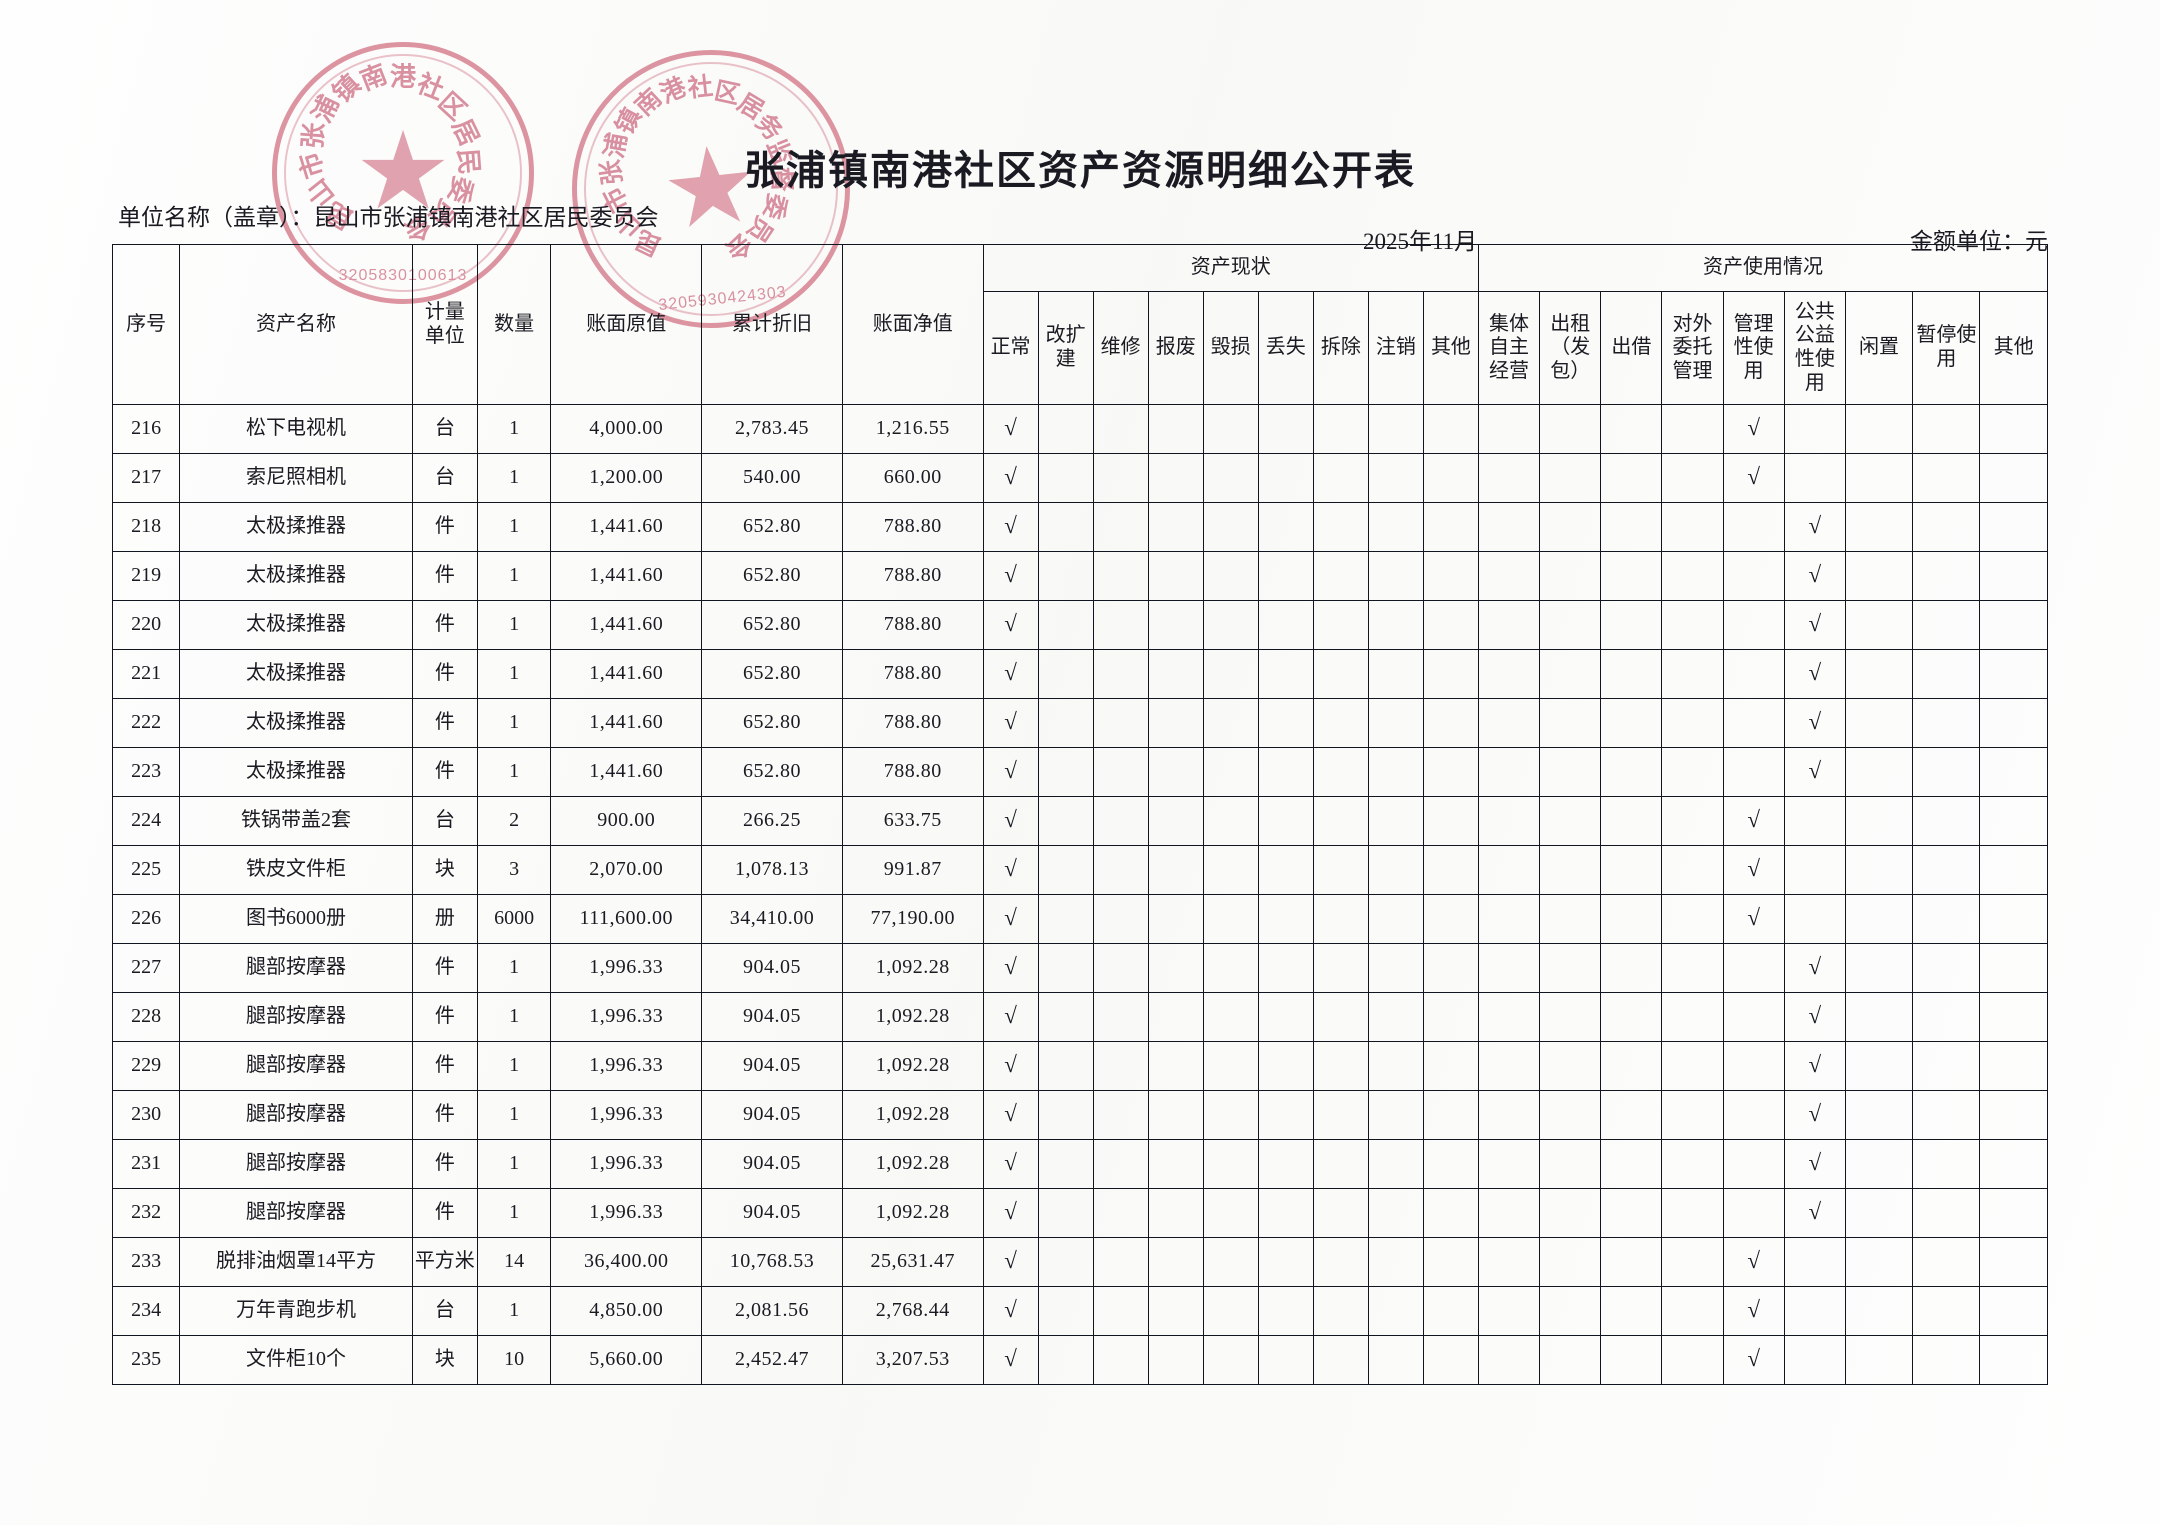 This screenshot has height=1525, width=2160. What do you see at coordinates (1083, 226) in the screenshot?
I see `document-meta: 单位名称（盖章）：昆山市张浦镇南港社区居民委员会 2025年11月 金额单位：元` at bounding box center [1083, 226].